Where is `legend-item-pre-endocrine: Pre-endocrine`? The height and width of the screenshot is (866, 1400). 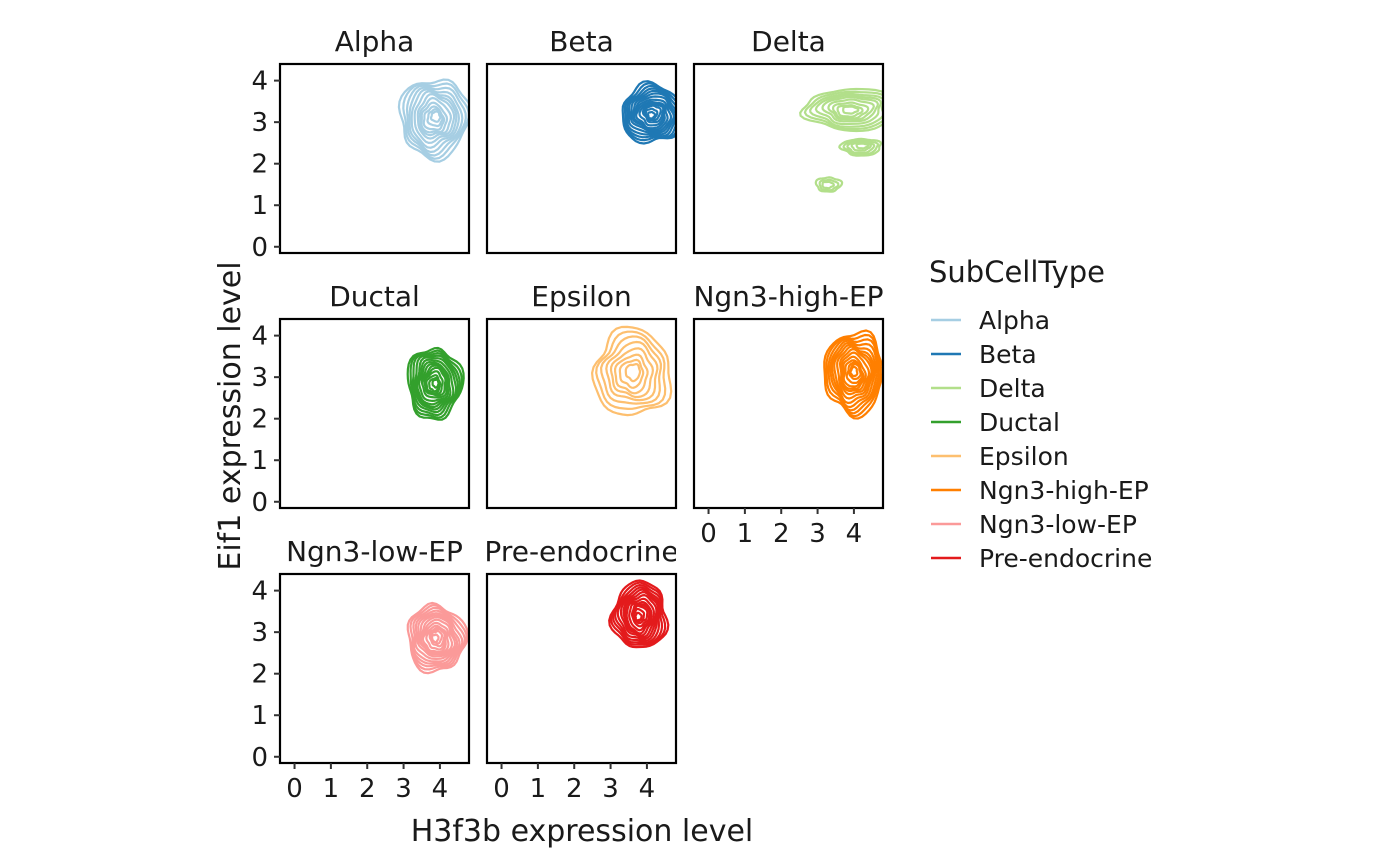
legend-item-pre-endocrine: Pre-endocrine is located at coordinates (1041, 558).